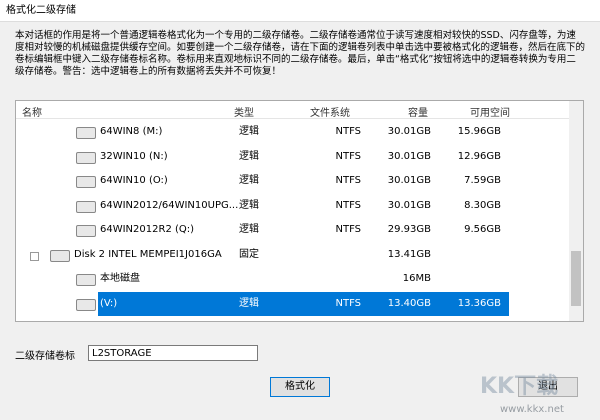 The height and width of the screenshot is (420, 600). I want to click on cell-free: 7.59GB, so click(482, 180).